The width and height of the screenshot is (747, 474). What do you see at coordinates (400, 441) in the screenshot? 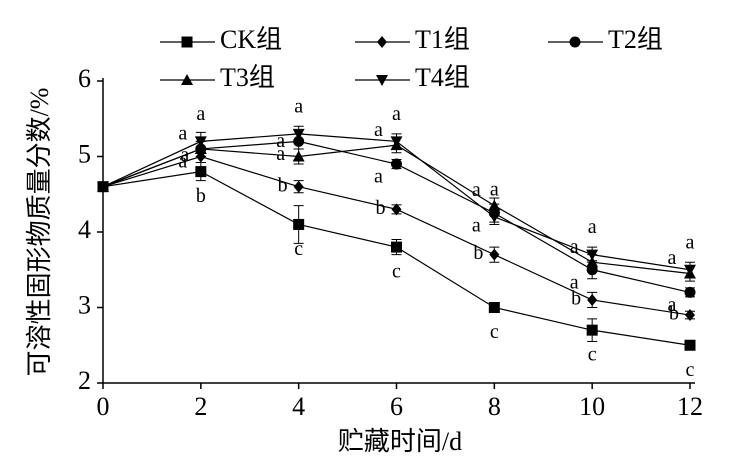
I see `x-axis-label: 贮藏时间/d` at bounding box center [400, 441].